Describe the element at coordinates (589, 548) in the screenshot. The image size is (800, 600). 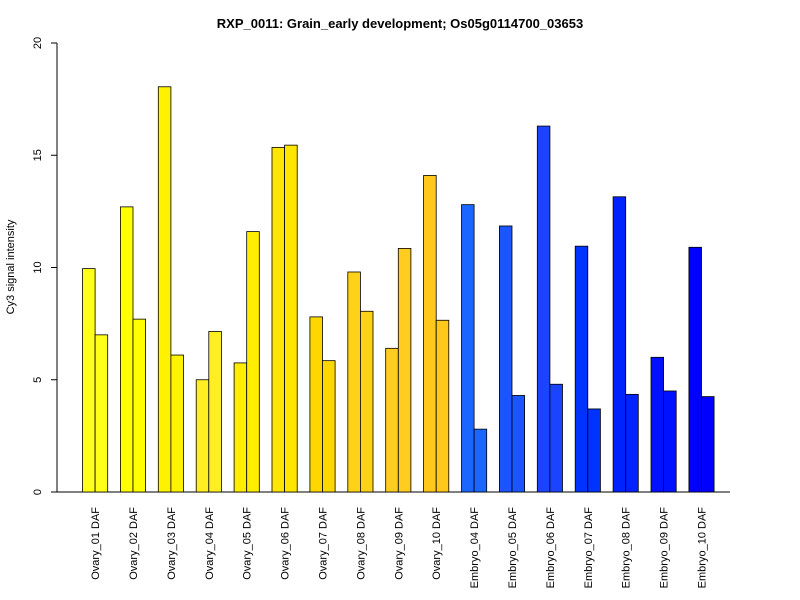
I see `x-tick-label: Embryo_07 DAF` at that location.